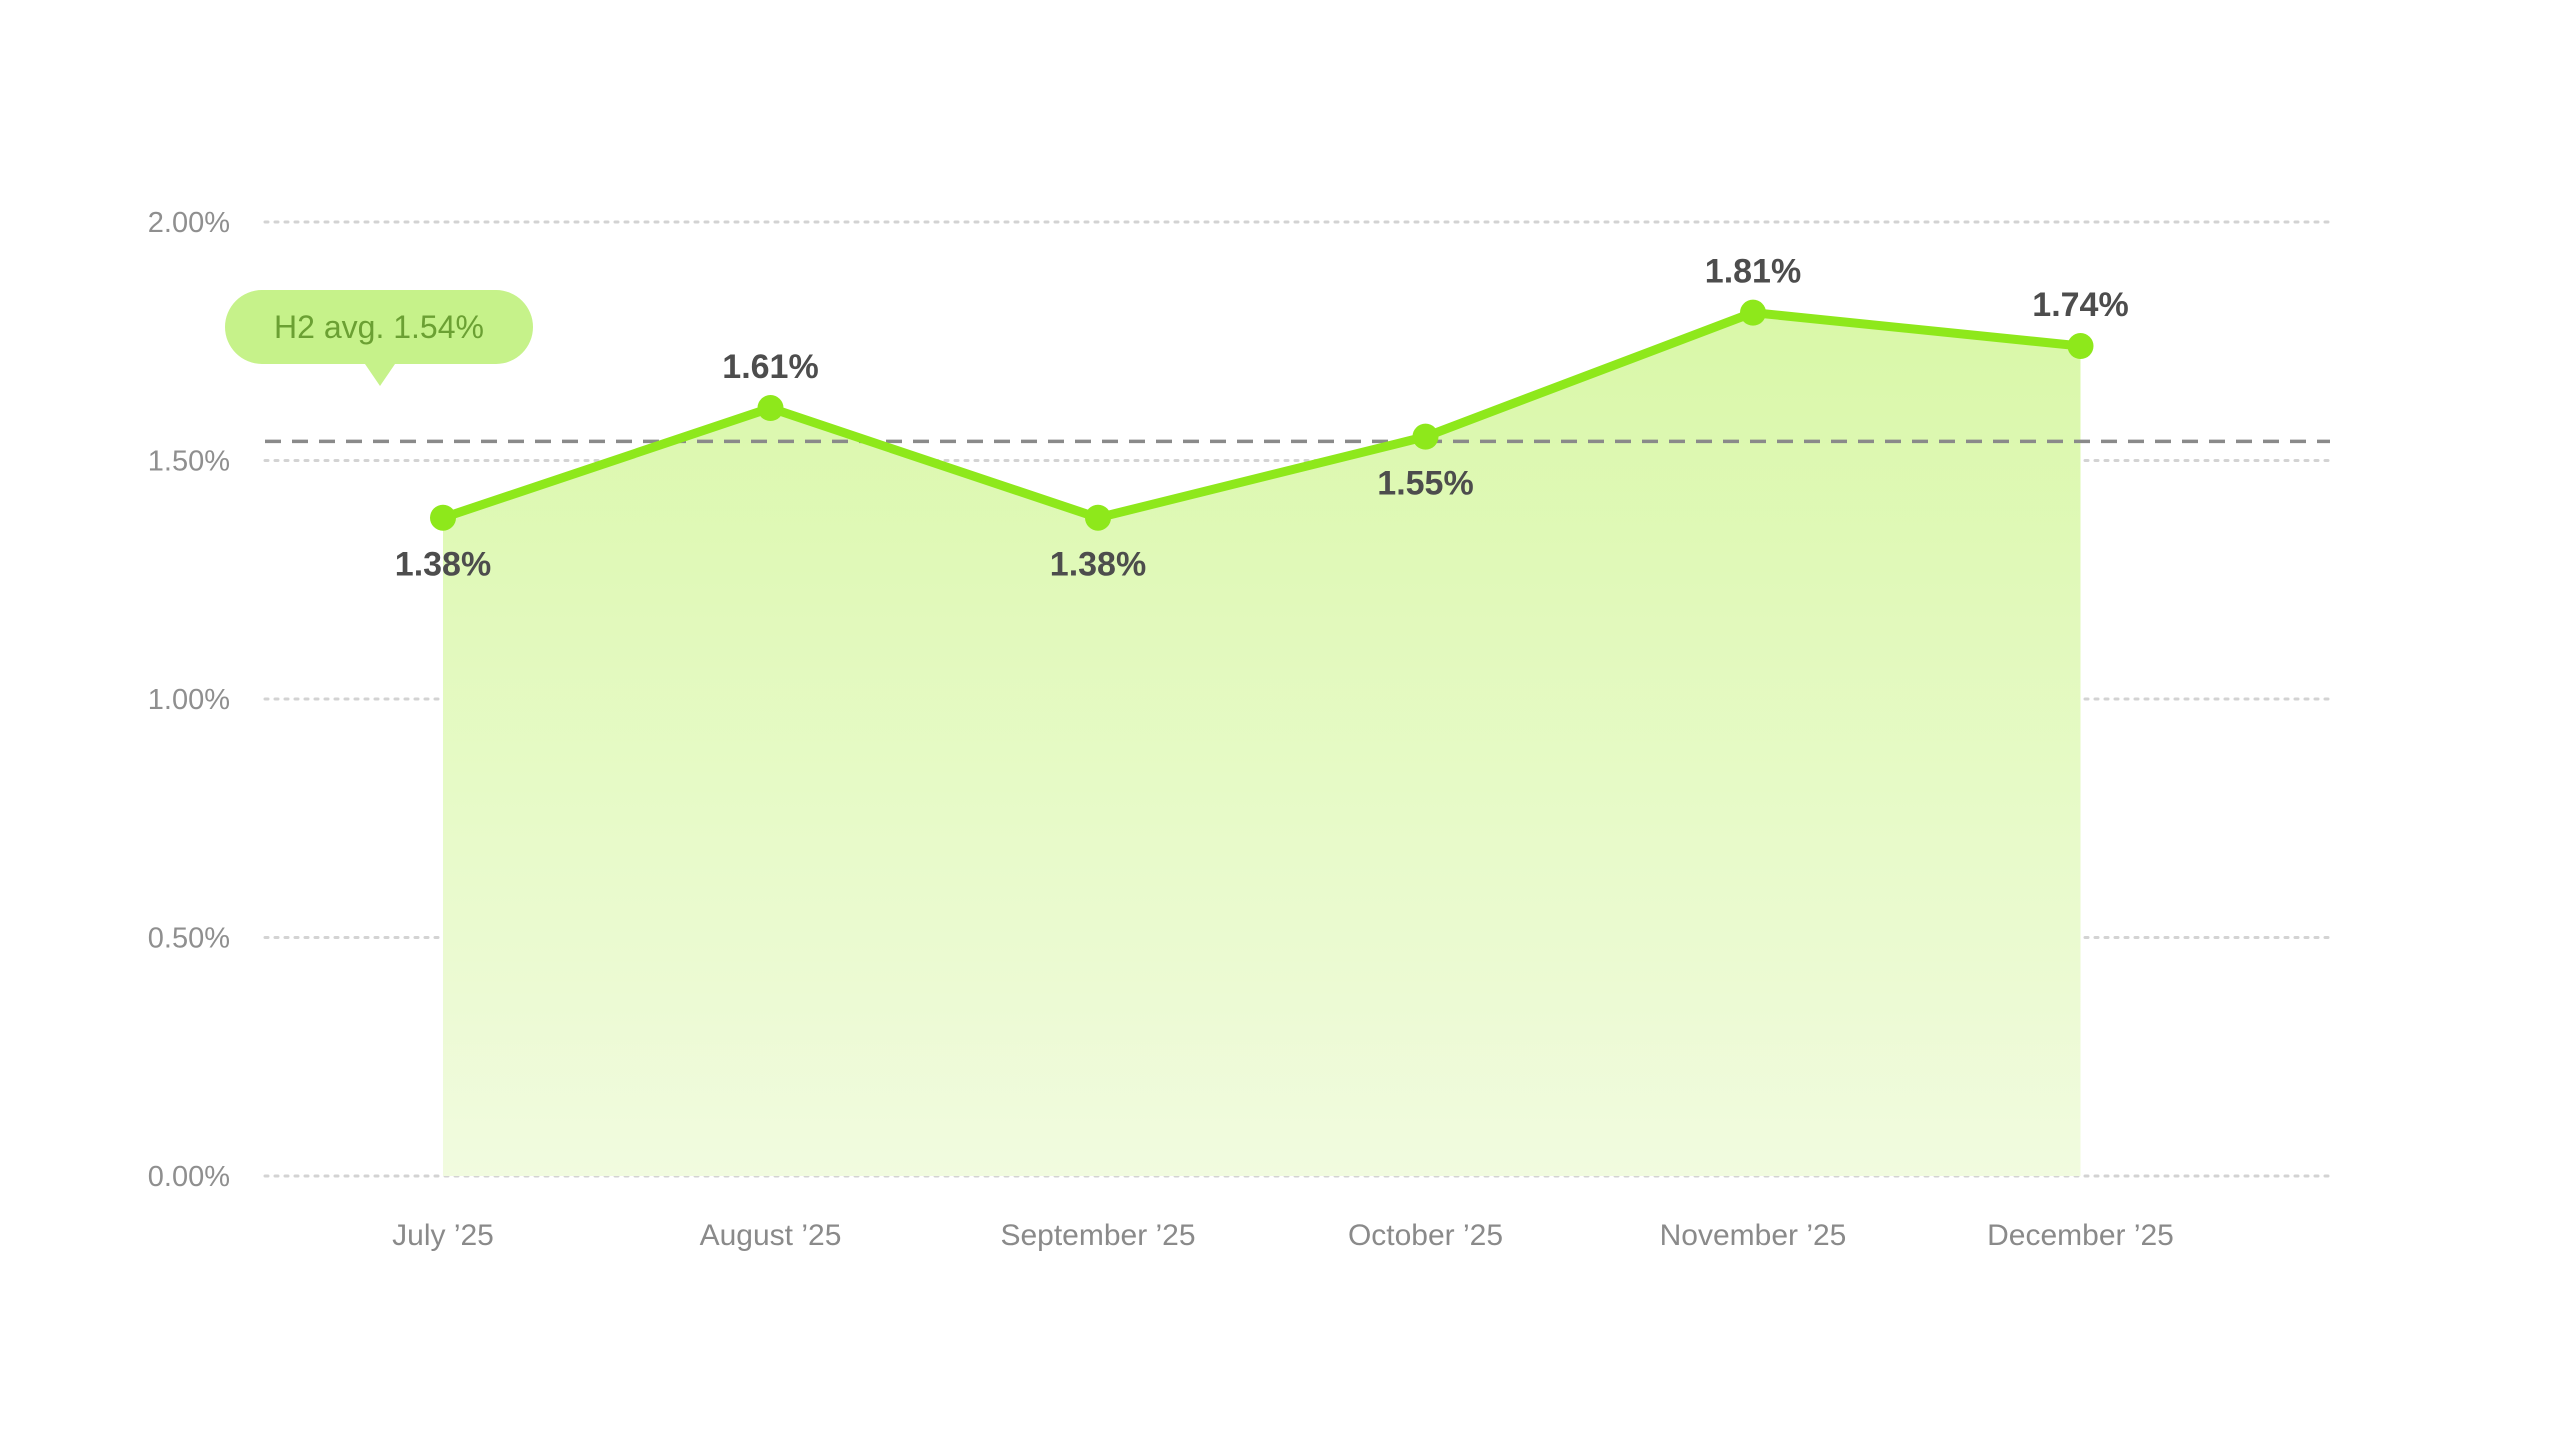  Describe the element at coordinates (443, 1235) in the screenshot. I see `x-tick-label: July ’25` at that location.